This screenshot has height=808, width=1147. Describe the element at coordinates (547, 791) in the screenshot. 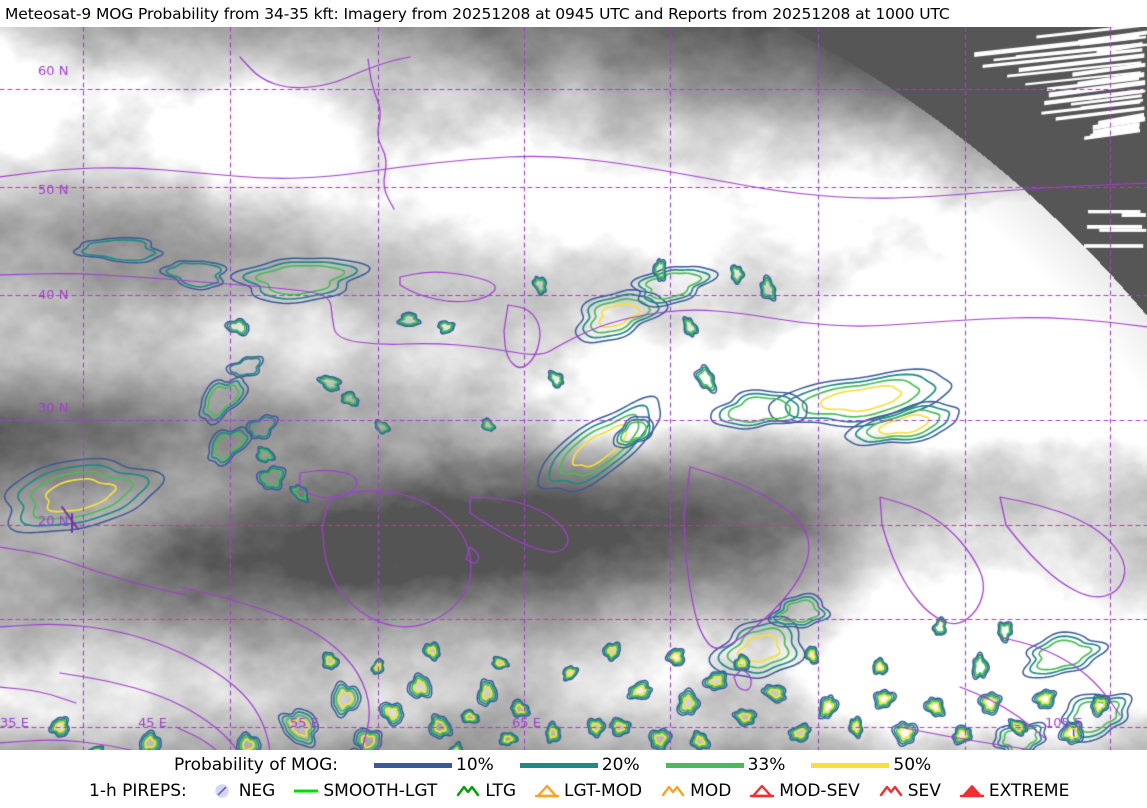

I see `lgt-mod-icon` at that location.